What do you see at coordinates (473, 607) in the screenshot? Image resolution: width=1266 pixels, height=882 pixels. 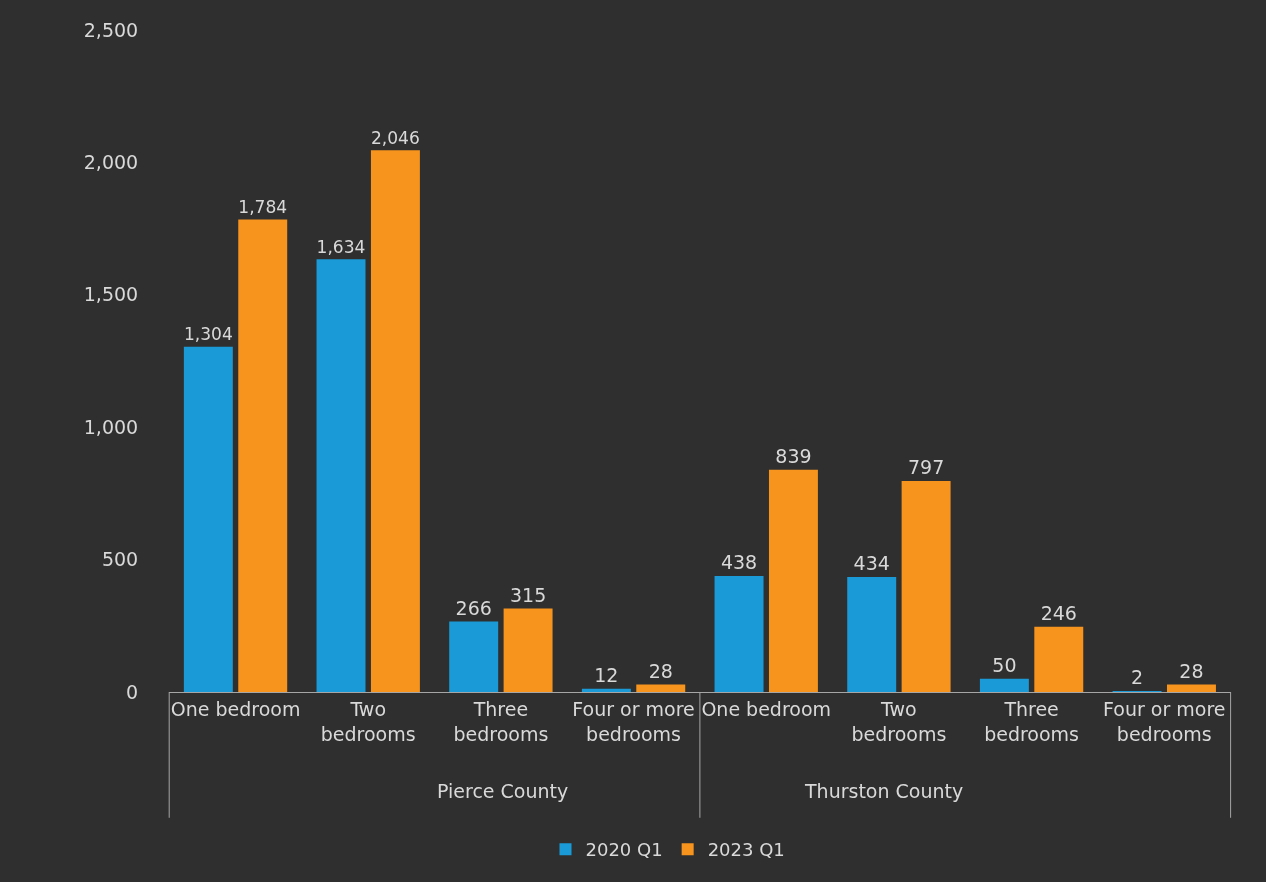 I see `data-label: 266` at bounding box center [473, 607].